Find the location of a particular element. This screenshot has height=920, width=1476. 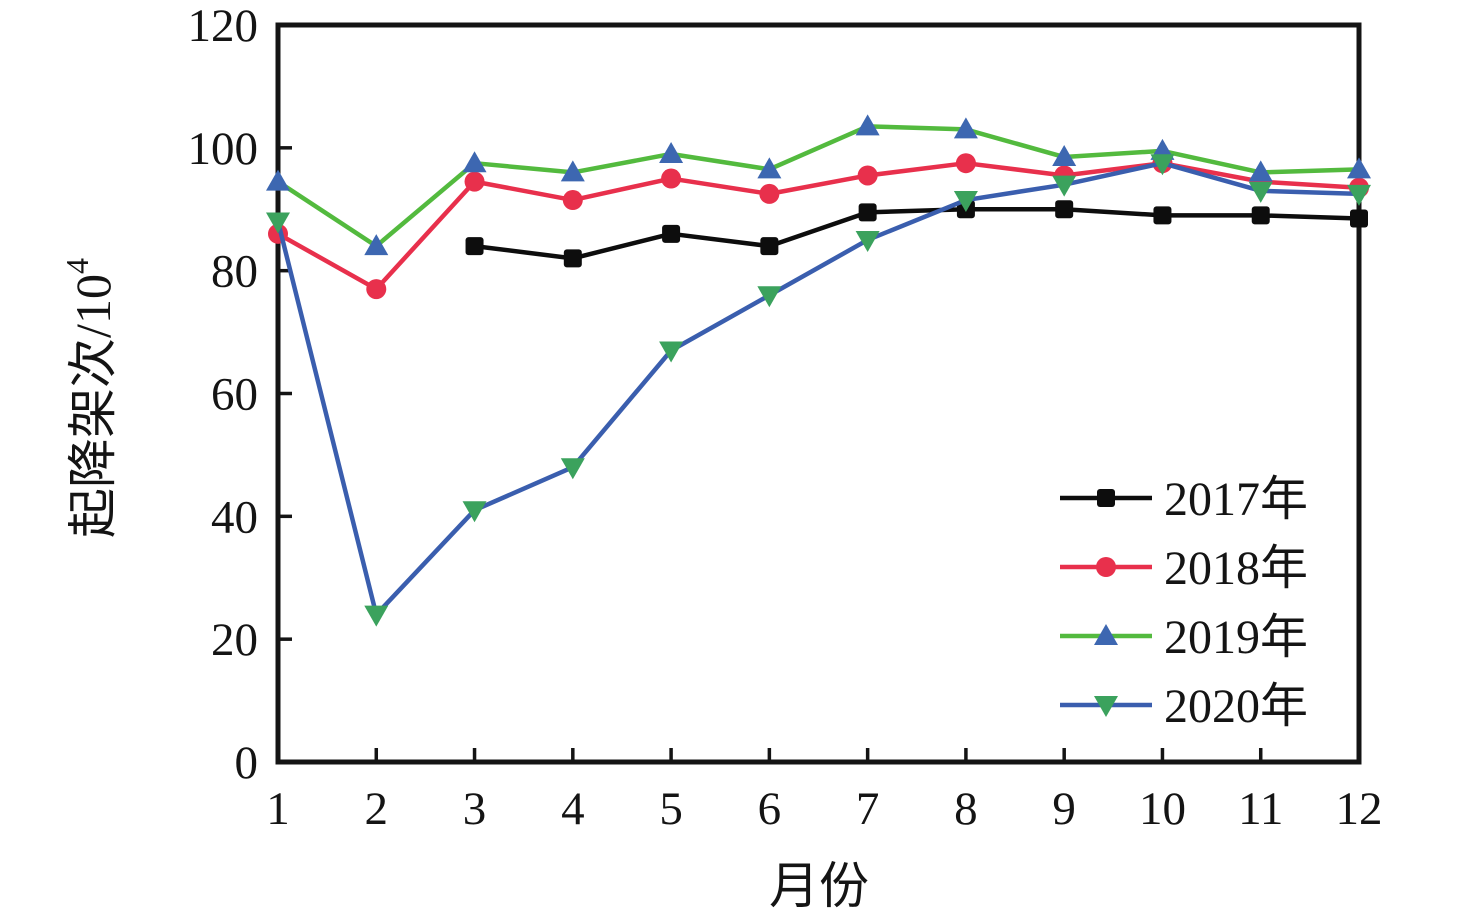

series-2017年 is located at coordinates (916, 234).